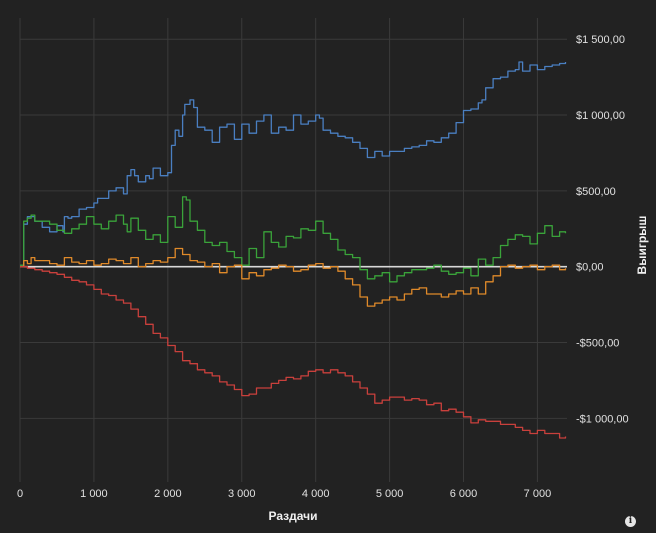 The width and height of the screenshot is (656, 533). What do you see at coordinates (464, 494) in the screenshot?
I see `x-tick-label-6: 6 000` at bounding box center [464, 494].